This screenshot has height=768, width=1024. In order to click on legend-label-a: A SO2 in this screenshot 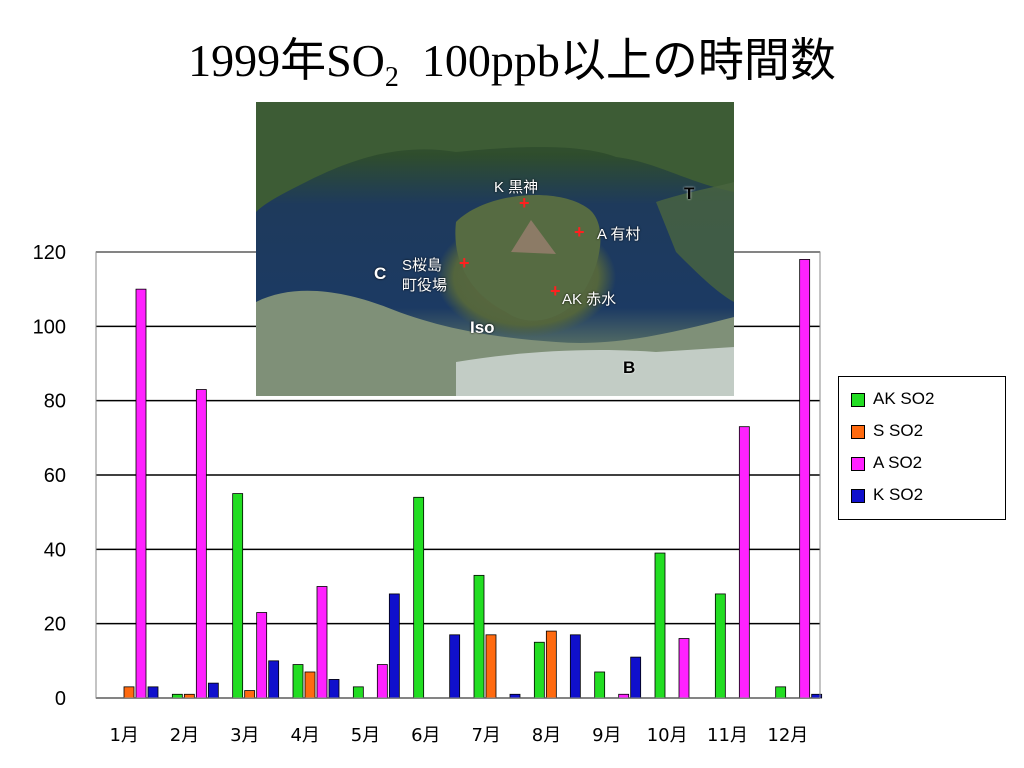, I will do `click(898, 462)`.